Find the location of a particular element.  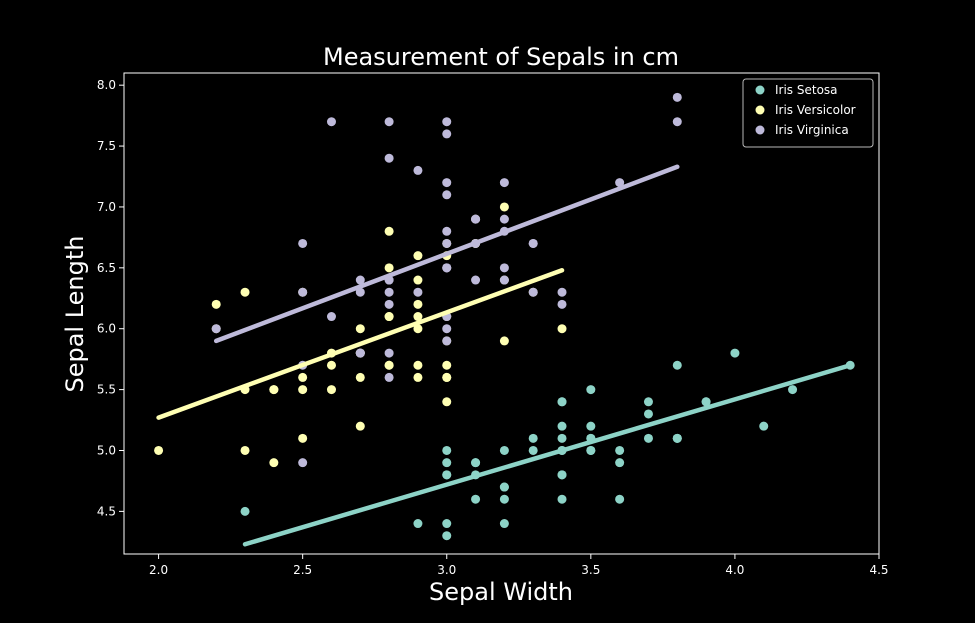

x-tick-label: 3.5 is located at coordinates (590, 570).